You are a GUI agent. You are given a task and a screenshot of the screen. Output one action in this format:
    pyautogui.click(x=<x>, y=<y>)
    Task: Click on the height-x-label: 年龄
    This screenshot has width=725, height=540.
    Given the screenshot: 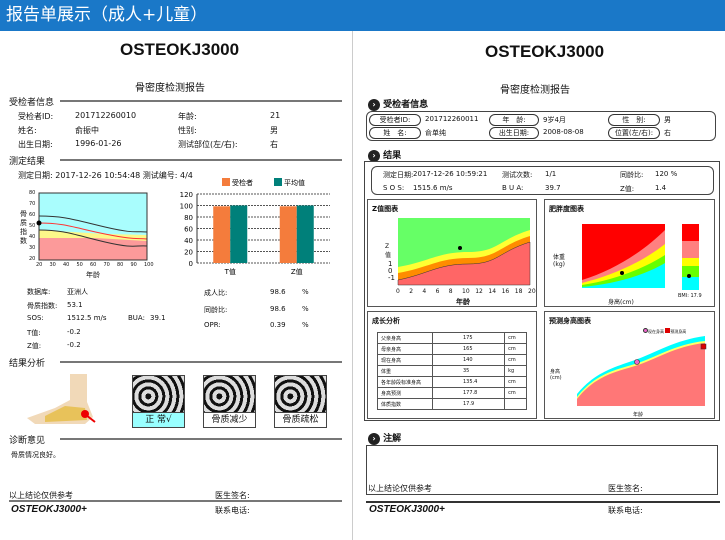 What is the action you would take?
    pyautogui.click(x=638, y=415)
    